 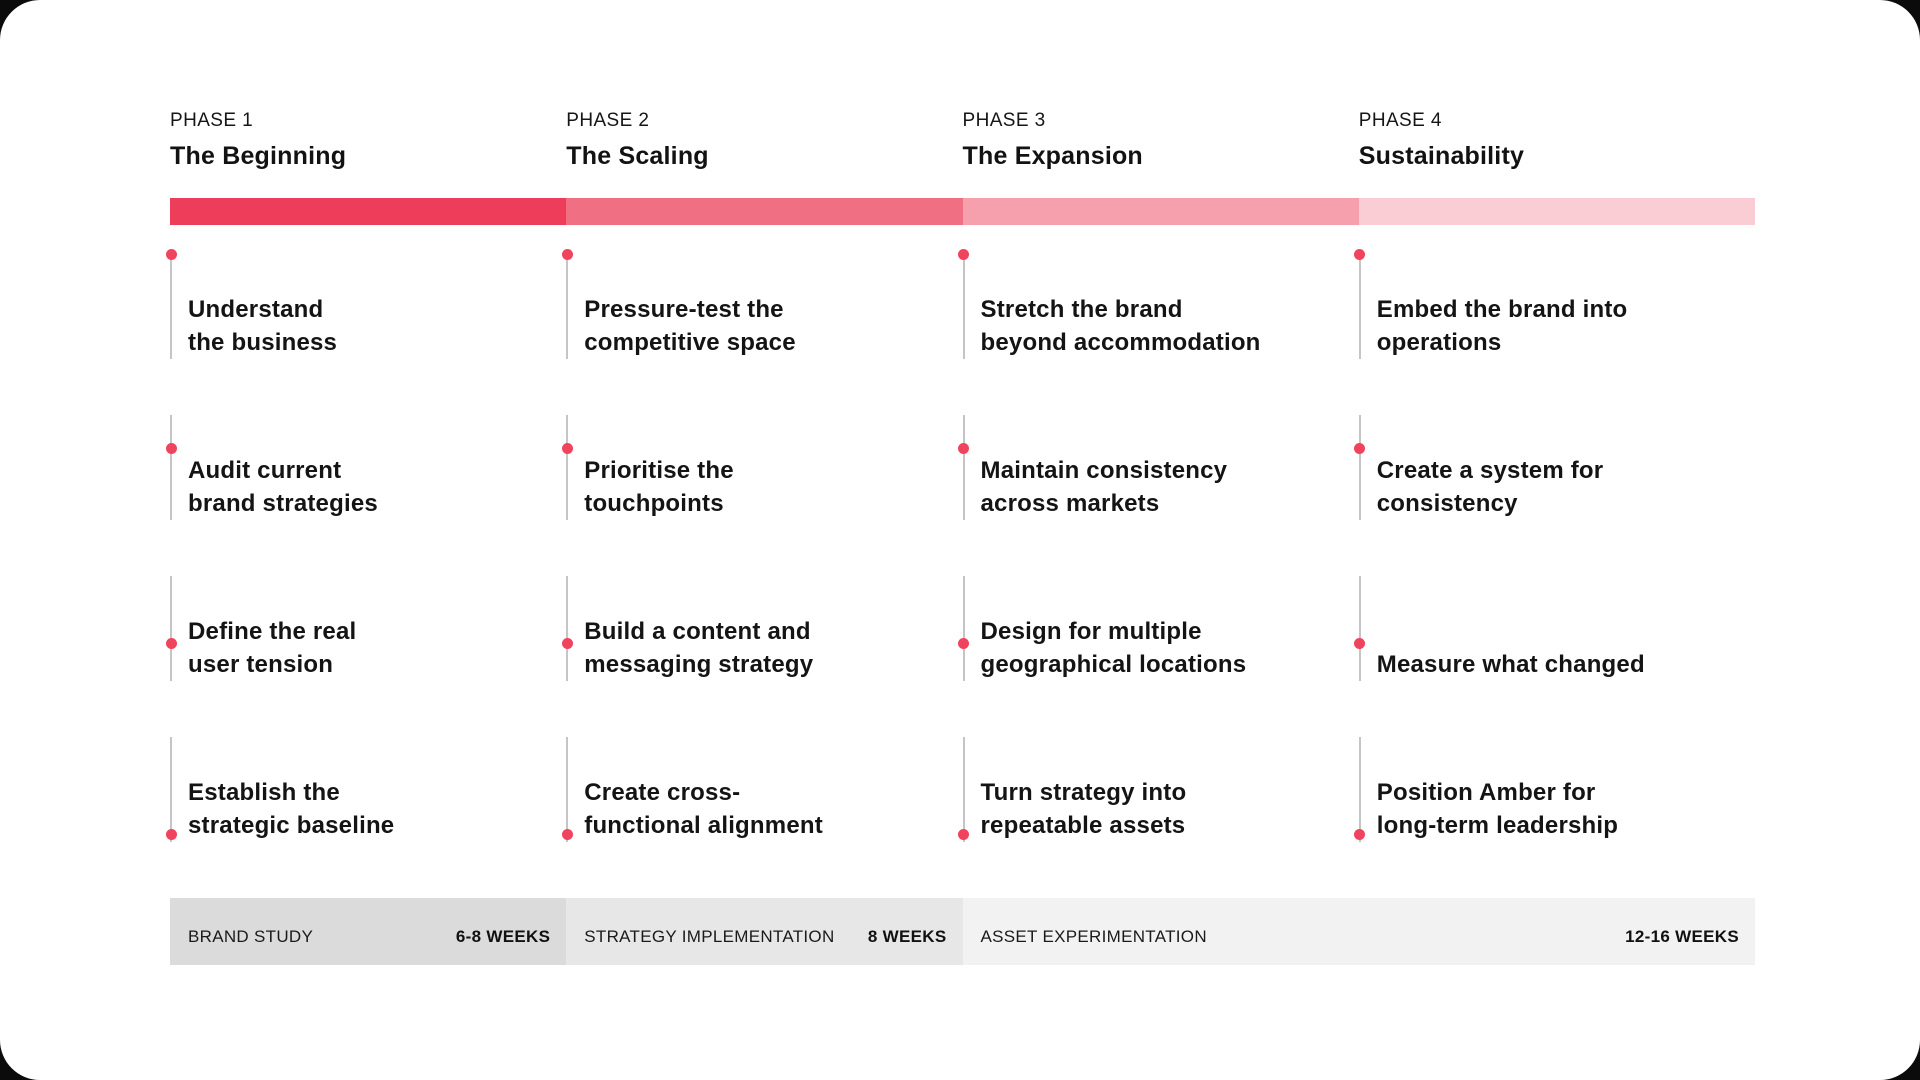 I want to click on roadmap-item: Embed the brand into operations, so click(x=1554, y=304).